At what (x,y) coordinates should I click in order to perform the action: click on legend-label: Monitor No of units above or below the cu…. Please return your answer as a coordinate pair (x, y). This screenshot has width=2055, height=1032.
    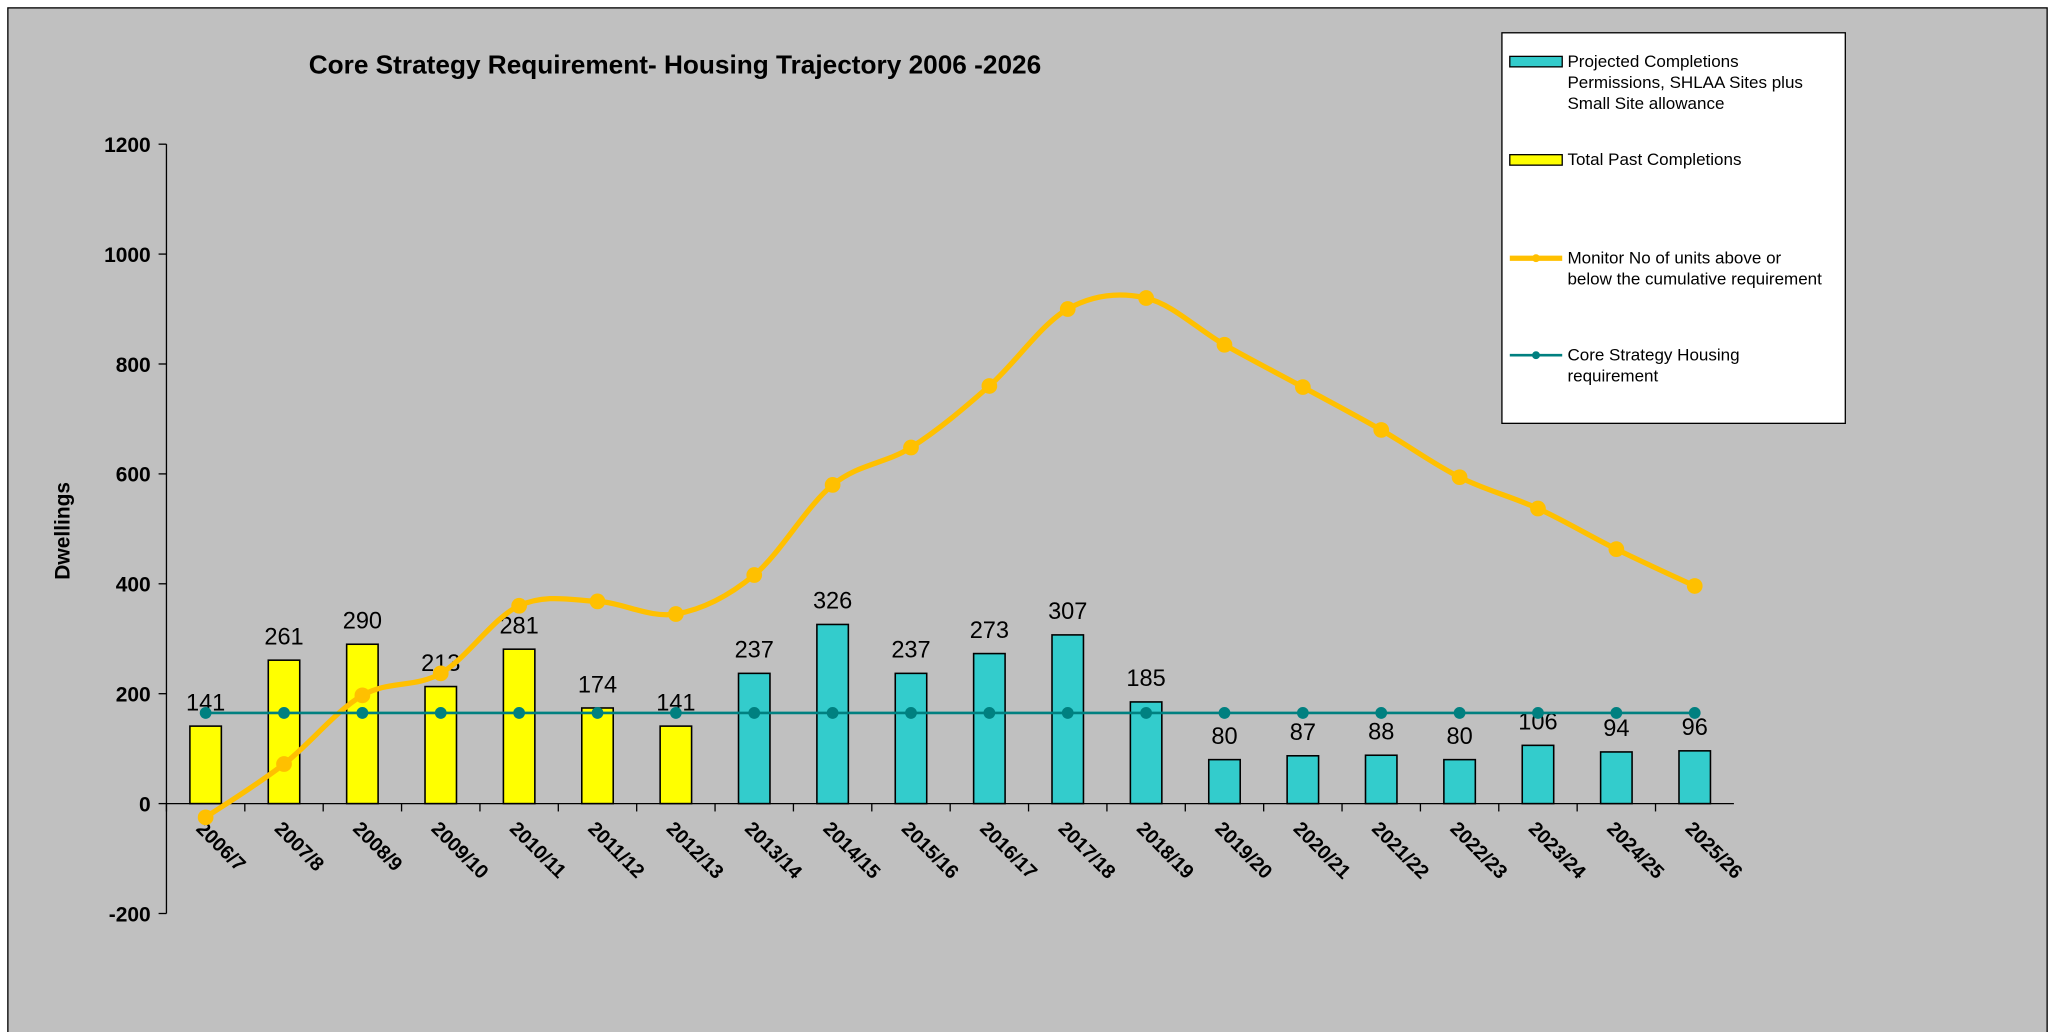
    Looking at the image, I should click on (1694, 268).